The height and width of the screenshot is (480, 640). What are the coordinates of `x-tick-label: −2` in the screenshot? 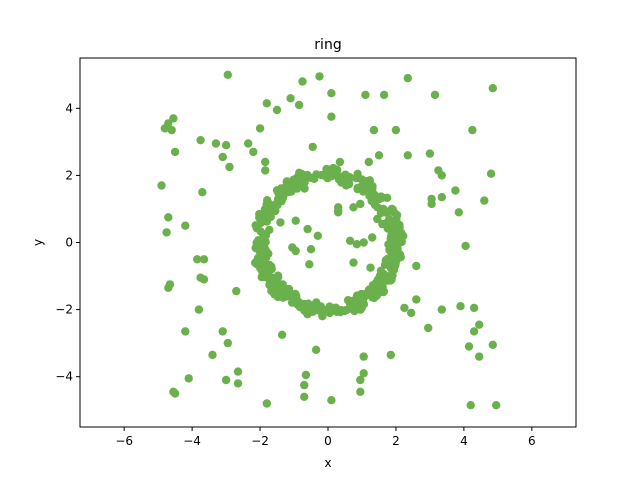 It's located at (260, 441).